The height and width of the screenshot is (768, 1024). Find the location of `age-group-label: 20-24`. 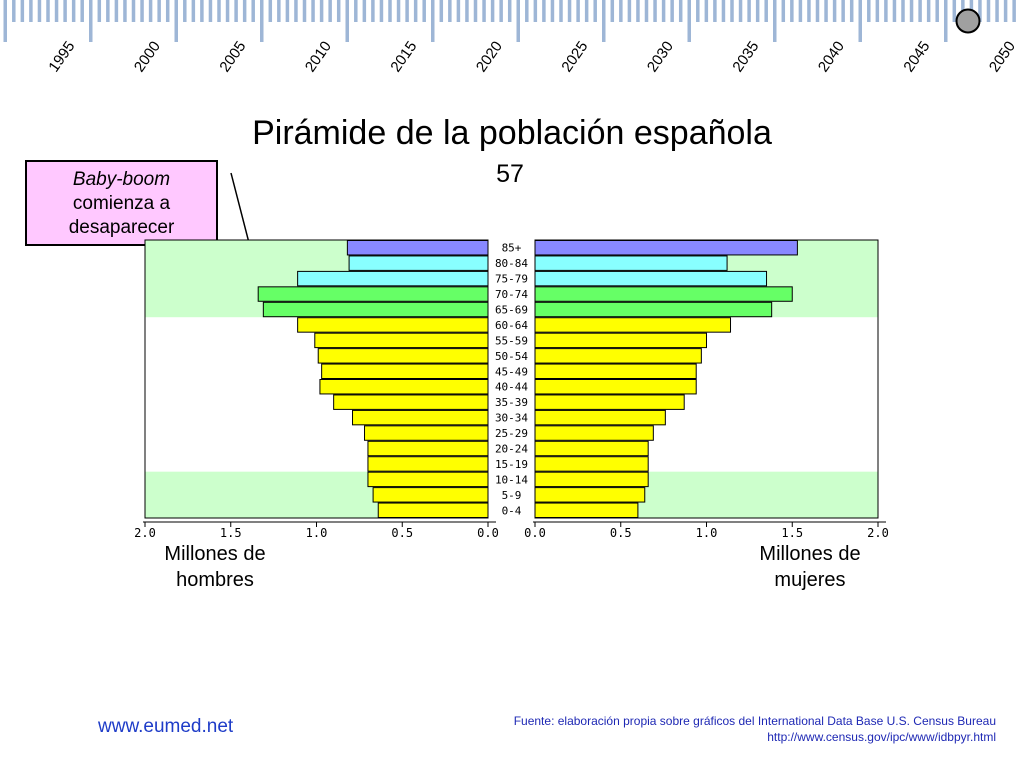

age-group-label: 20-24 is located at coordinates (511, 449).